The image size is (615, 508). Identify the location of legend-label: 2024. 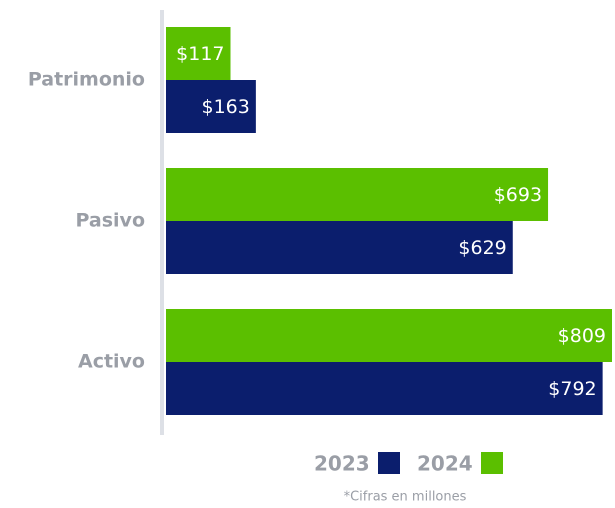
(445, 464).